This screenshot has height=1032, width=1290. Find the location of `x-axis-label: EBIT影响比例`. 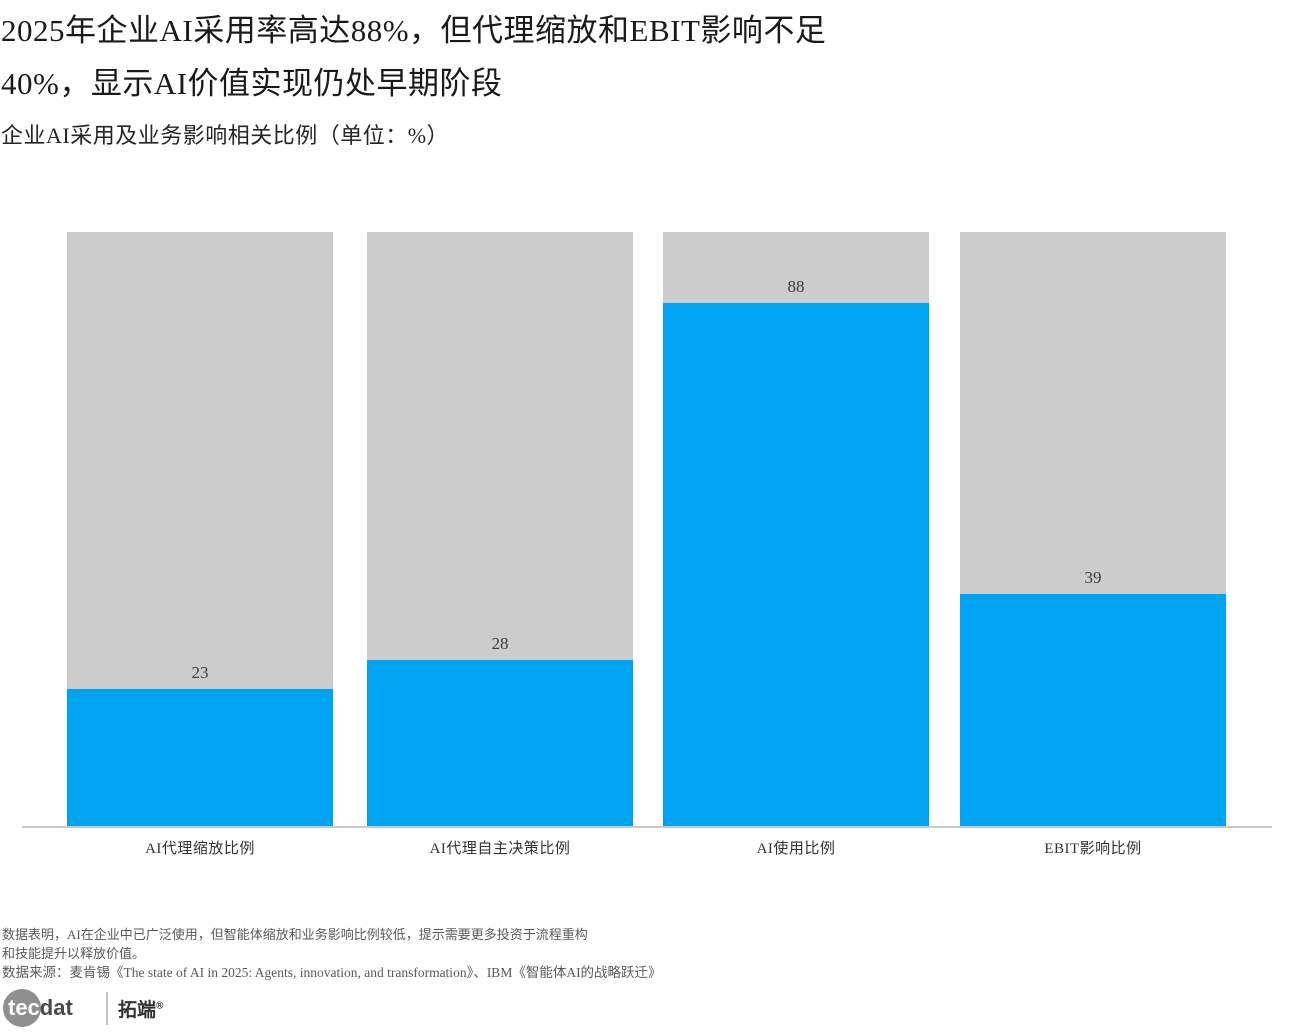

x-axis-label: EBIT影响比例 is located at coordinates (1093, 849).